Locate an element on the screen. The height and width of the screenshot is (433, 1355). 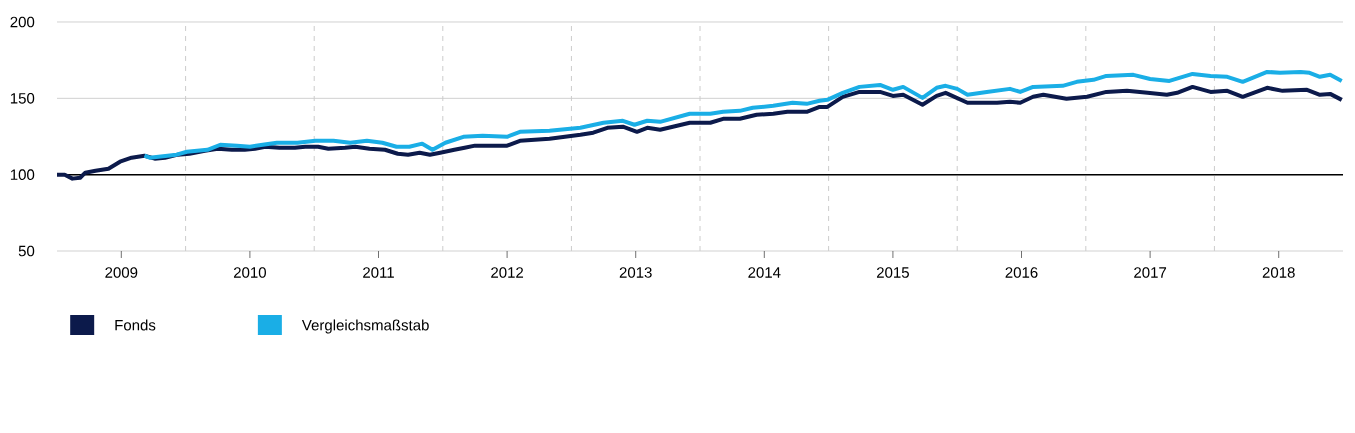
x-tick-label: 2009 is located at coordinates (121, 272).